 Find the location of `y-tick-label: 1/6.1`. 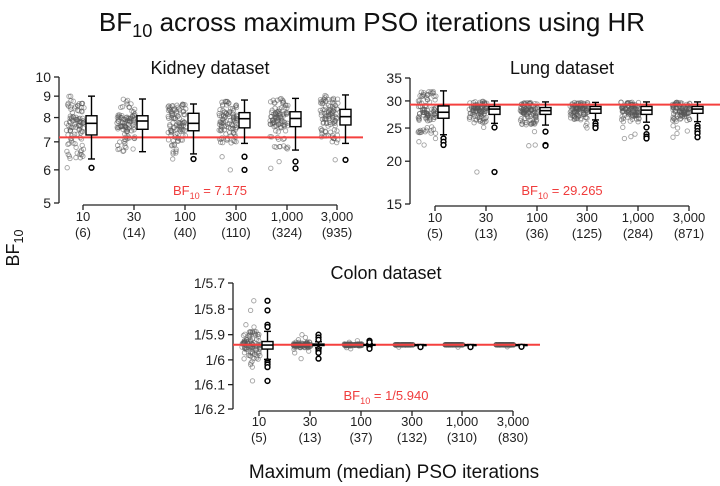

y-tick-label: 1/6.1 is located at coordinates (209, 385).